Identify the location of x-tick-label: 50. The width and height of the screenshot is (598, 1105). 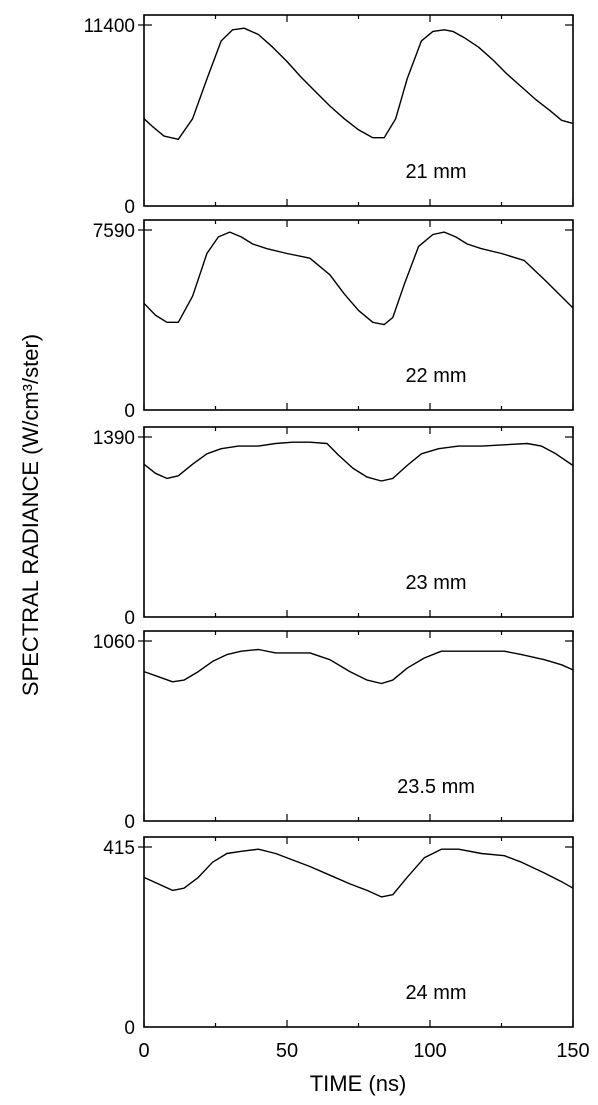
(287, 1051).